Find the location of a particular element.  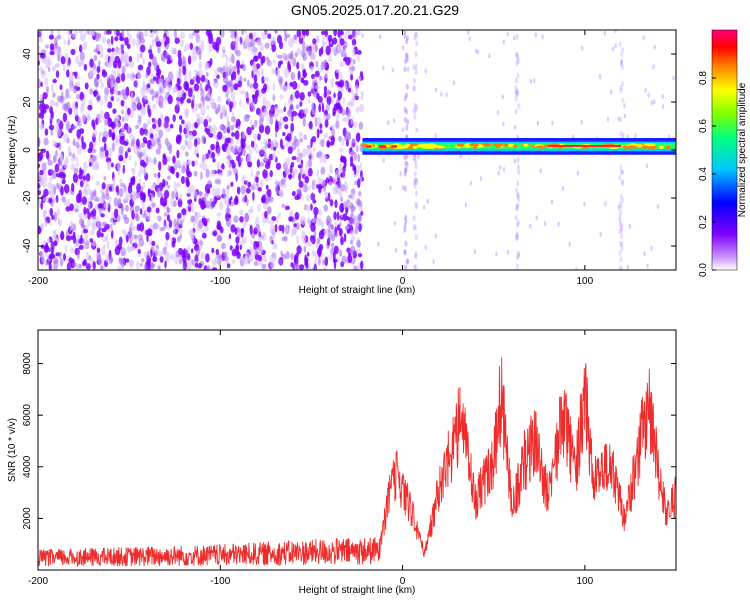

x-tick-label: -200 is located at coordinates (38, 281).